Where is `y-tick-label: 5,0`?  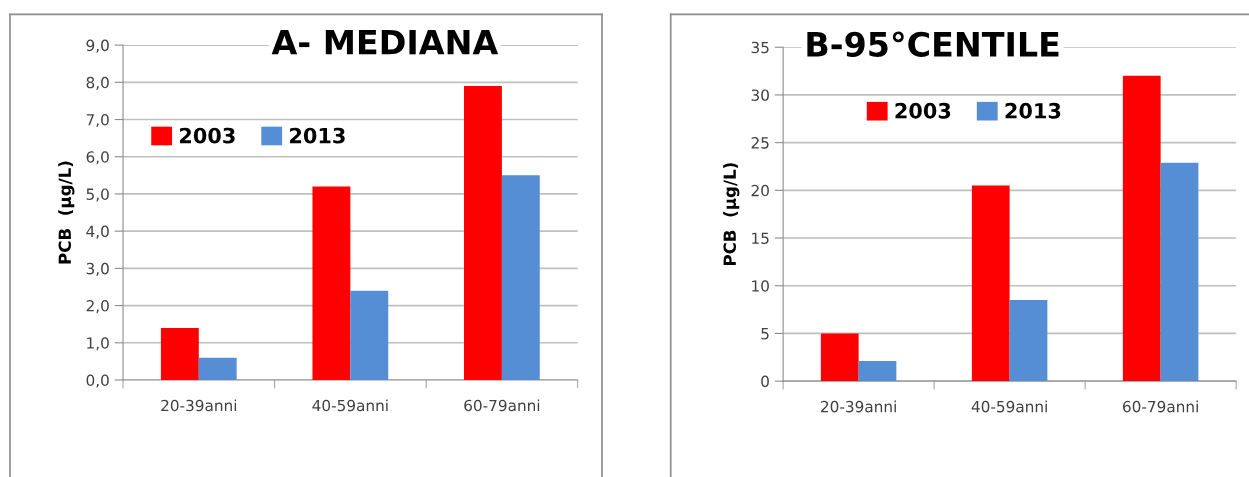
y-tick-label: 5,0 is located at coordinates (97, 195).